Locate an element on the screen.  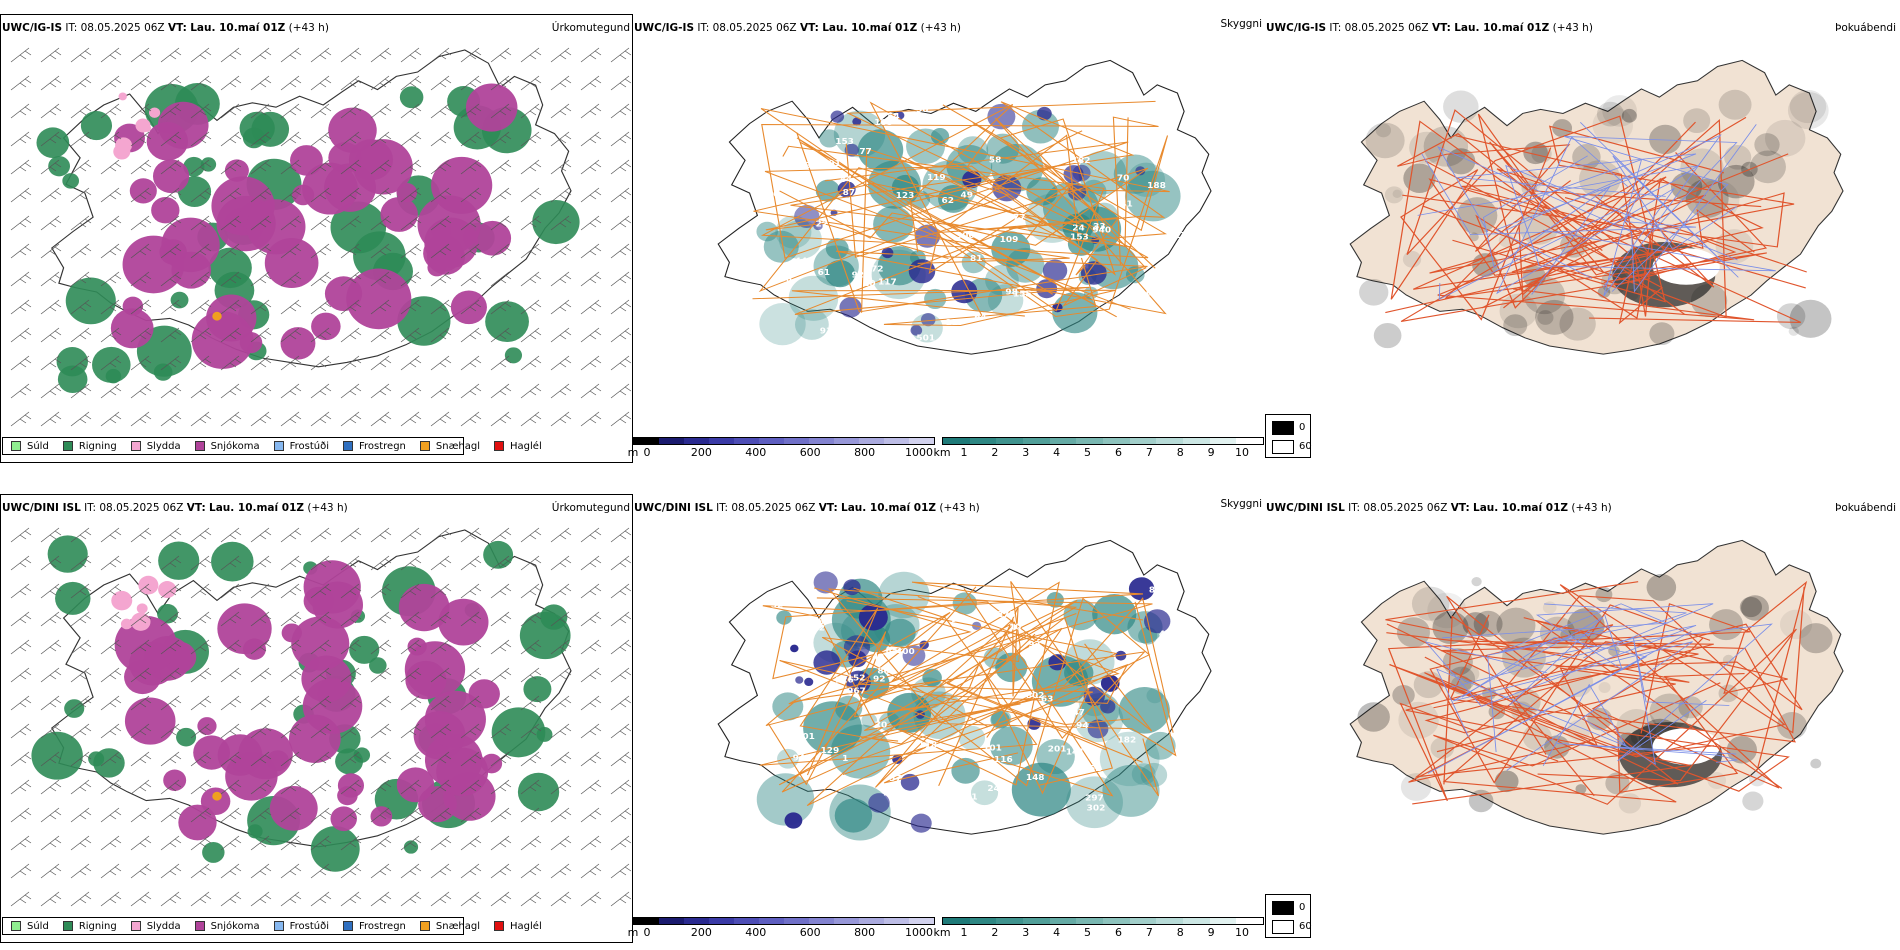
graupel-area is located at coordinates (217, 796).